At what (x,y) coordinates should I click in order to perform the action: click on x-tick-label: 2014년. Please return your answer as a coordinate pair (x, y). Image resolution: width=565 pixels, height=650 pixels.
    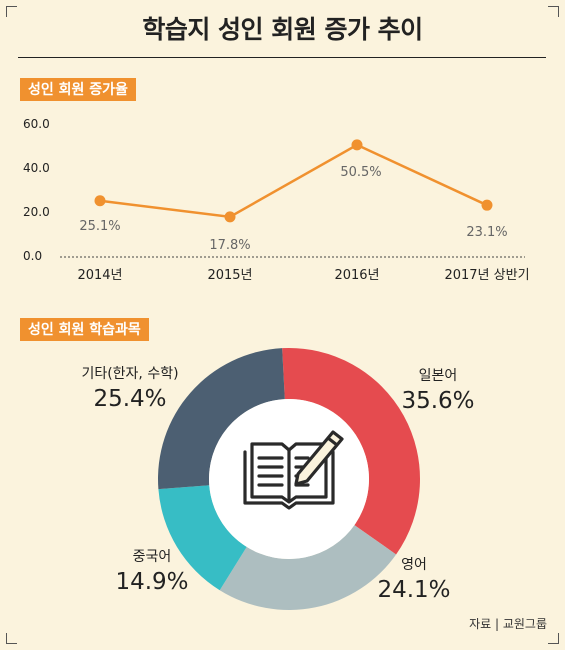
    Looking at the image, I should click on (99, 275).